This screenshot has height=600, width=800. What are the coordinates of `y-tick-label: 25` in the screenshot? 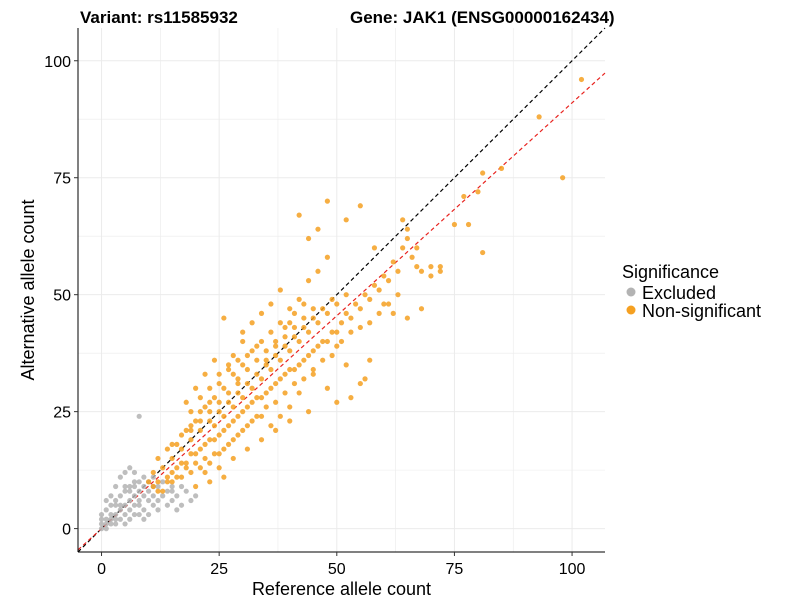 It's located at (62, 413).